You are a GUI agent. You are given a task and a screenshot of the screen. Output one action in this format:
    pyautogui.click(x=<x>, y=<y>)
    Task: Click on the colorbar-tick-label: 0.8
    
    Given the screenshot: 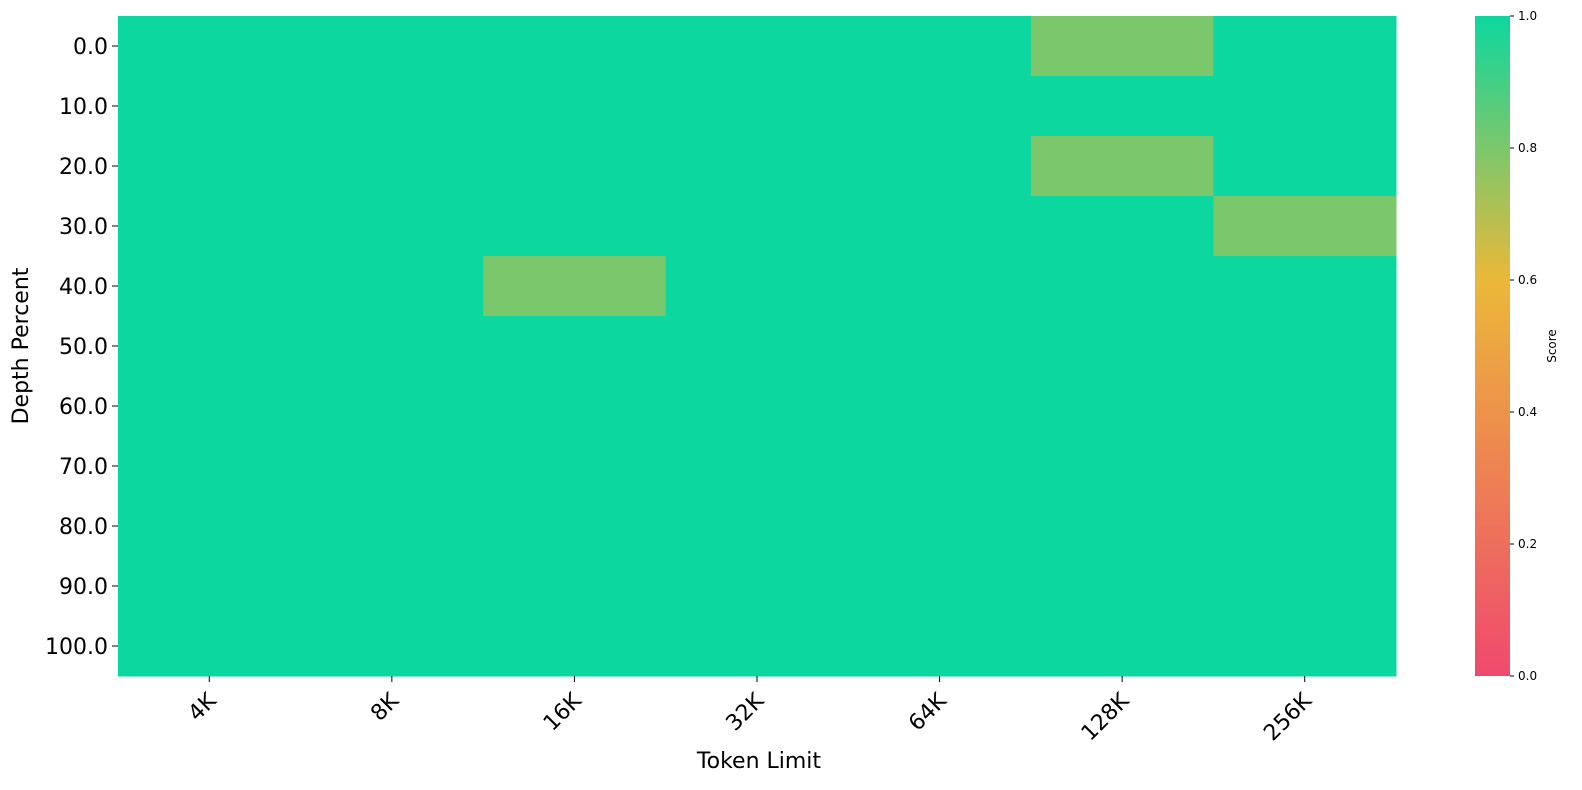 What is the action you would take?
    pyautogui.click(x=1527, y=148)
    